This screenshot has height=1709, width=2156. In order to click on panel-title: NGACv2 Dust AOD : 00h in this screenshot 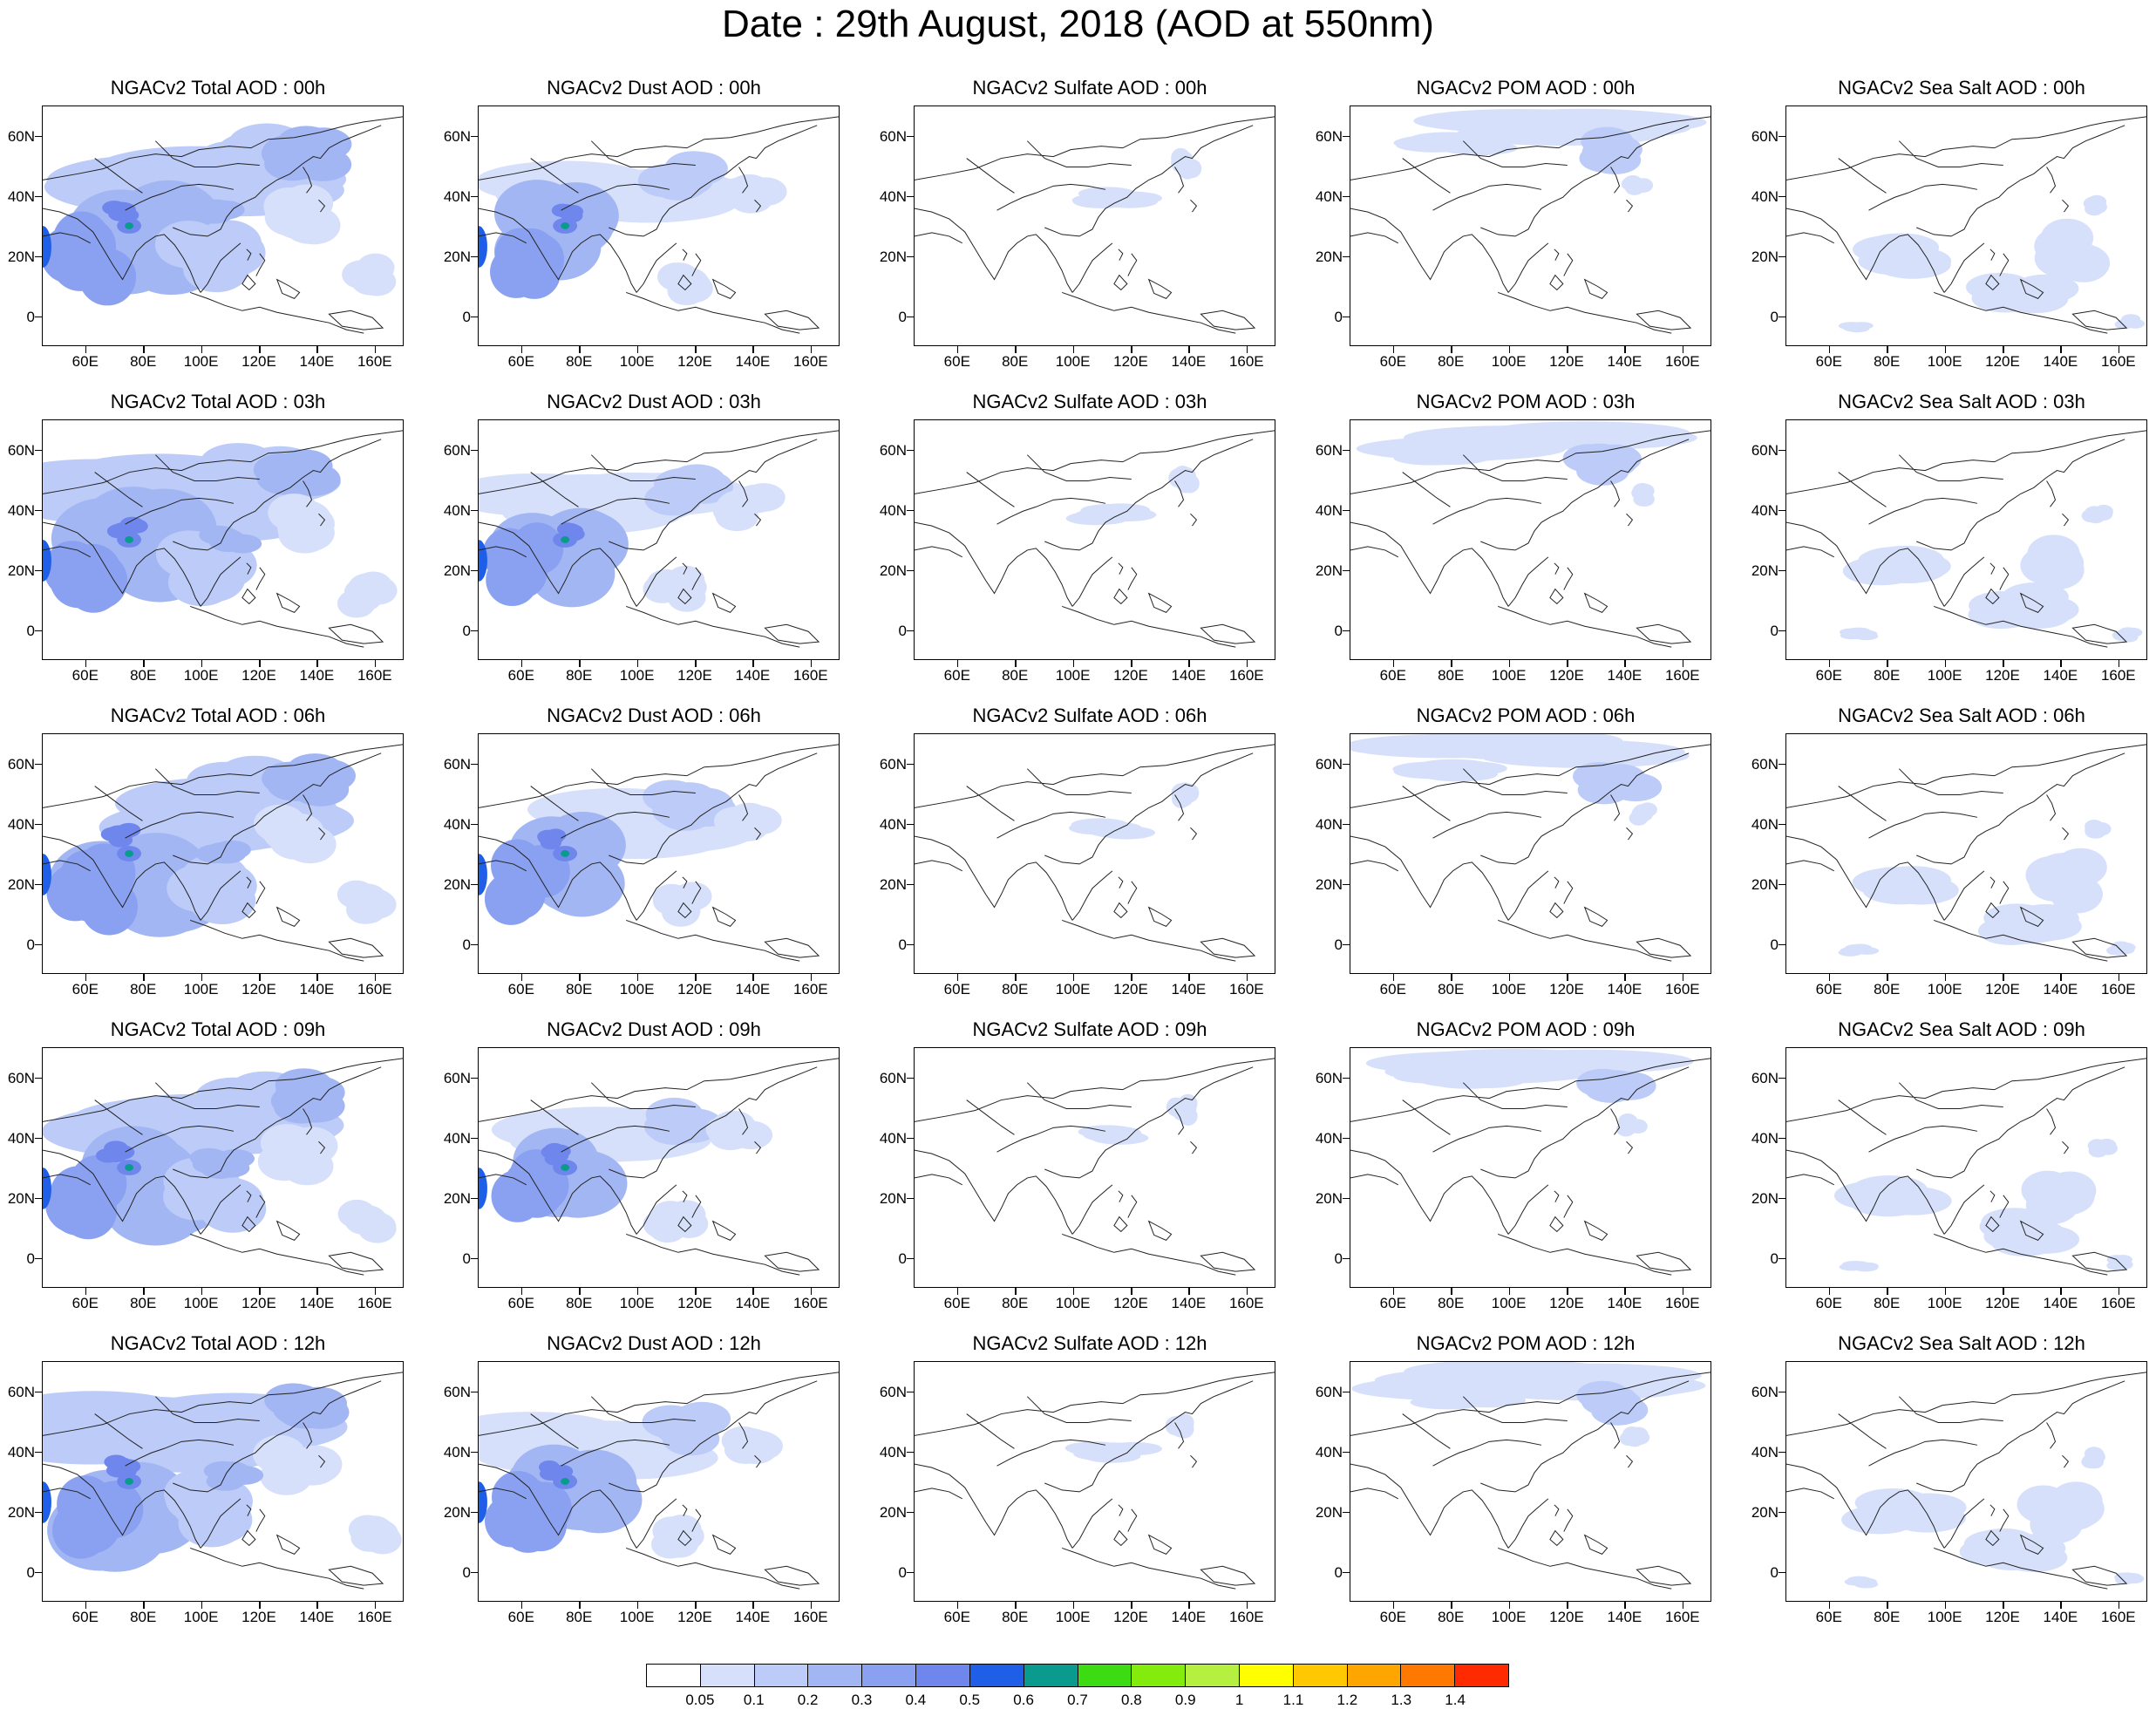, I will do `click(654, 88)`.